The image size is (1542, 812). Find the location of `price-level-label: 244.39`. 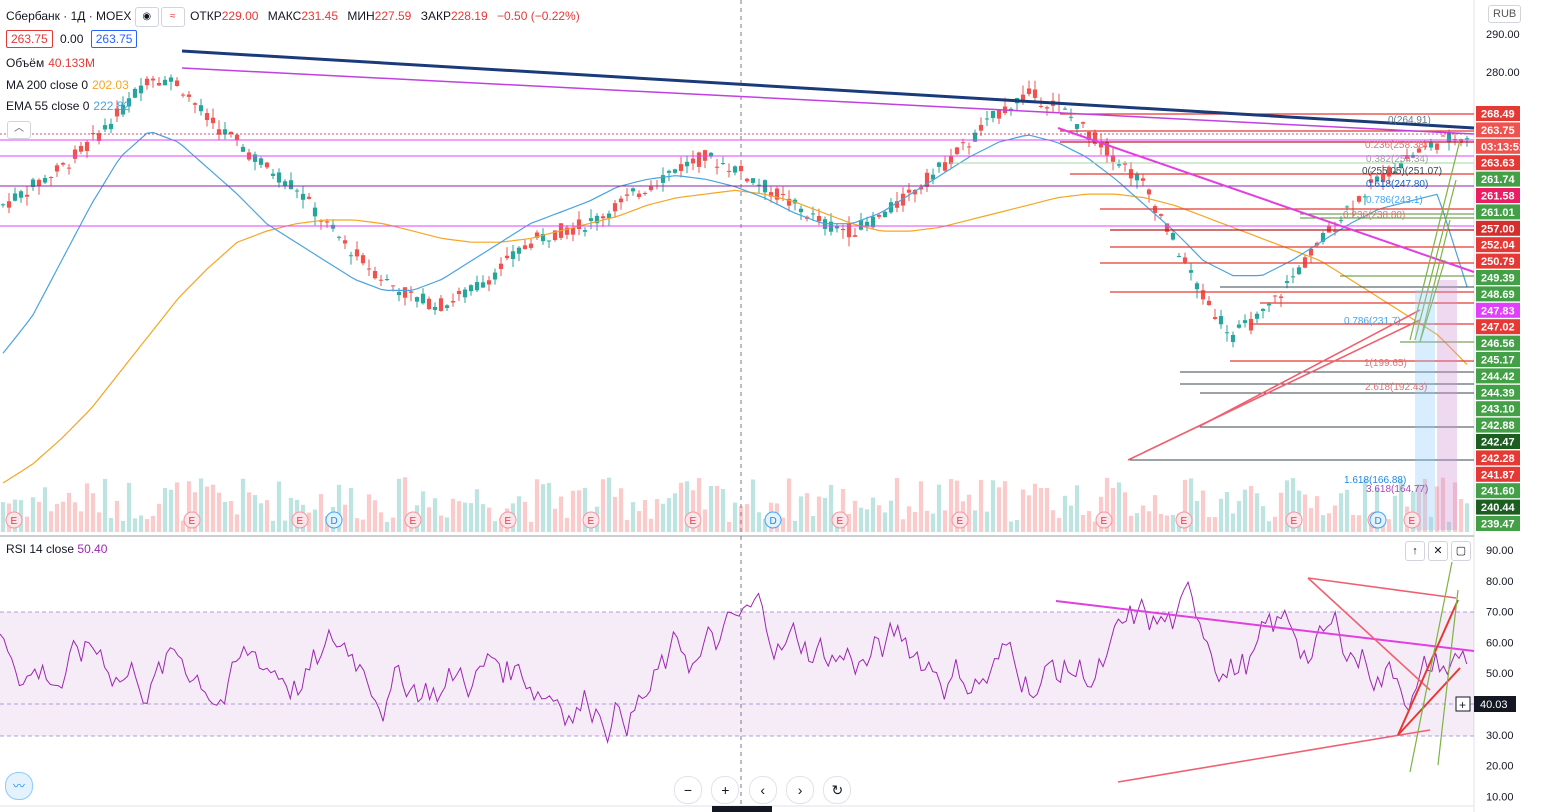

price-level-label: 244.39 is located at coordinates (1498, 392).